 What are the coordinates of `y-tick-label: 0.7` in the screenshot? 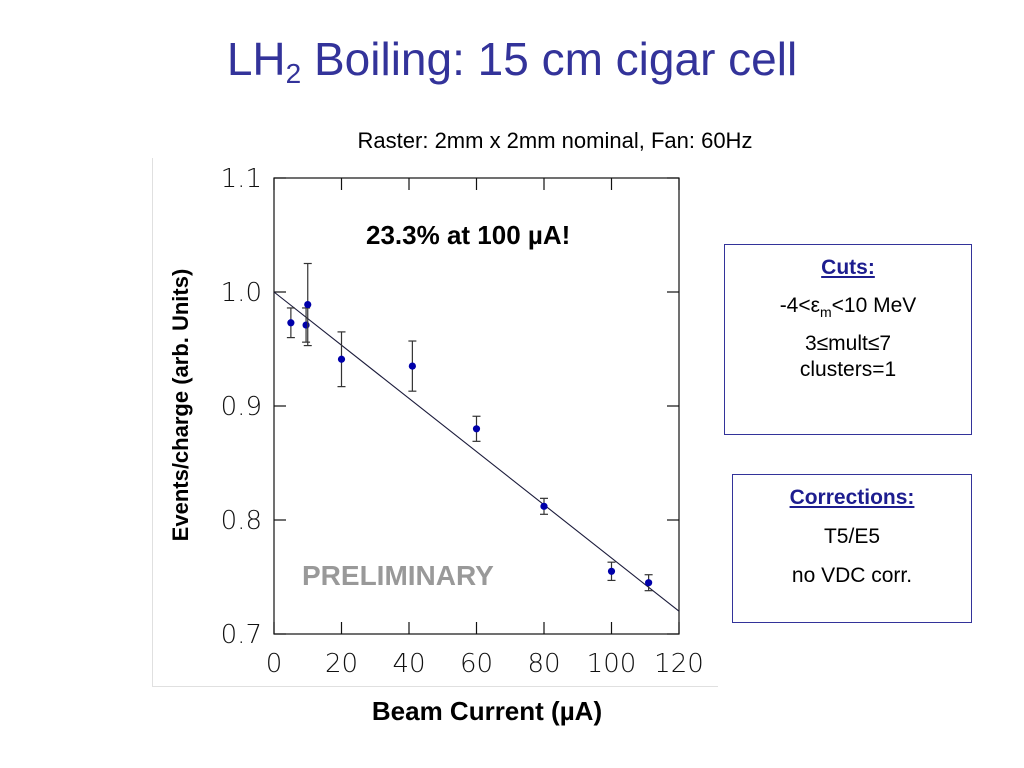 It's located at (241, 635).